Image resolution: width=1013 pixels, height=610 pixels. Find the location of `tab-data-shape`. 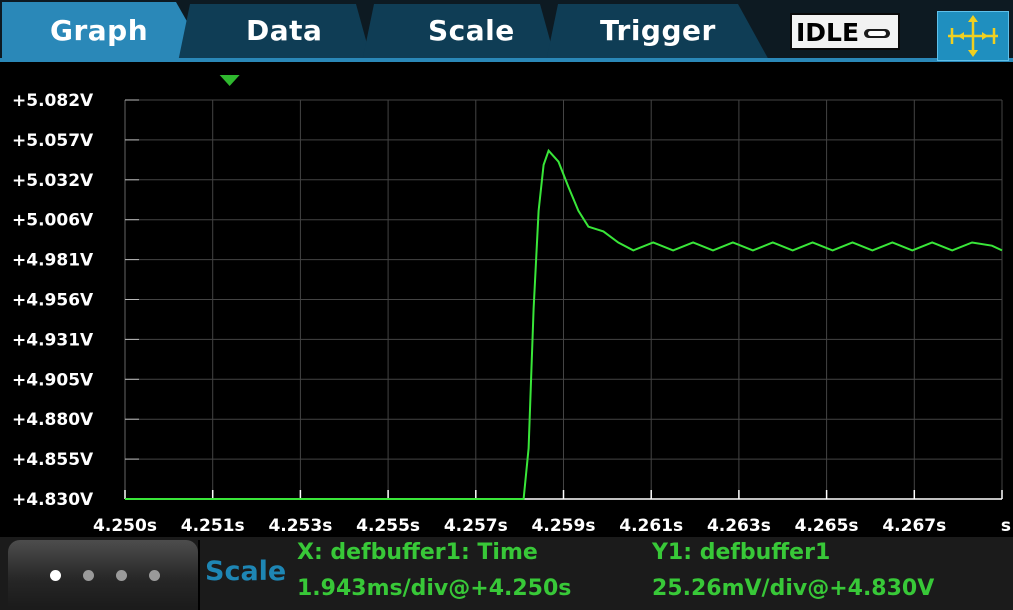

tab-data-shape is located at coordinates (275, 33).